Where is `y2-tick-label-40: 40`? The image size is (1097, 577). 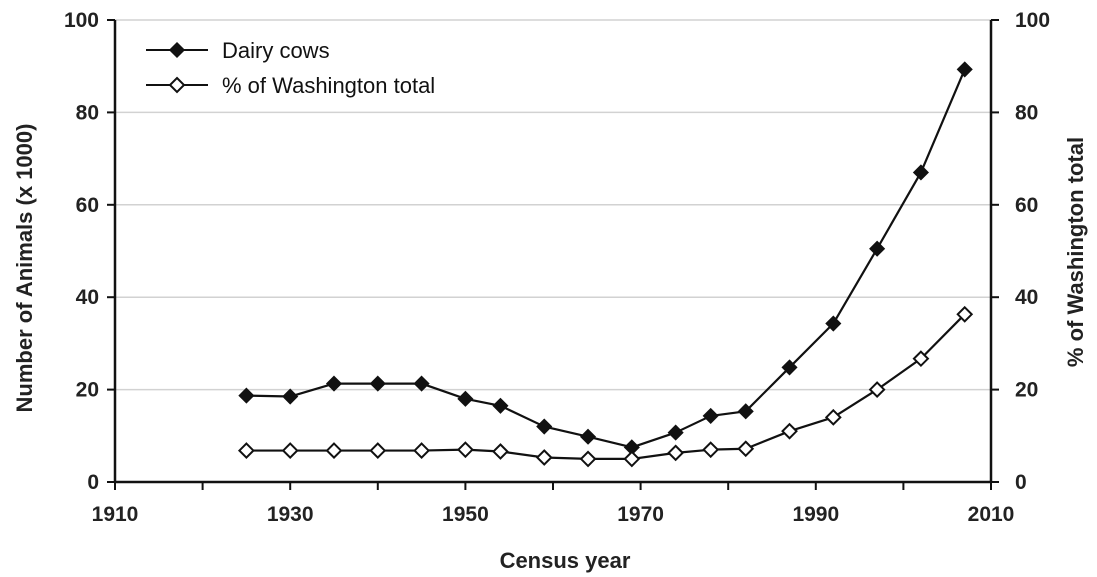 y2-tick-label-40: 40 is located at coordinates (1026, 297).